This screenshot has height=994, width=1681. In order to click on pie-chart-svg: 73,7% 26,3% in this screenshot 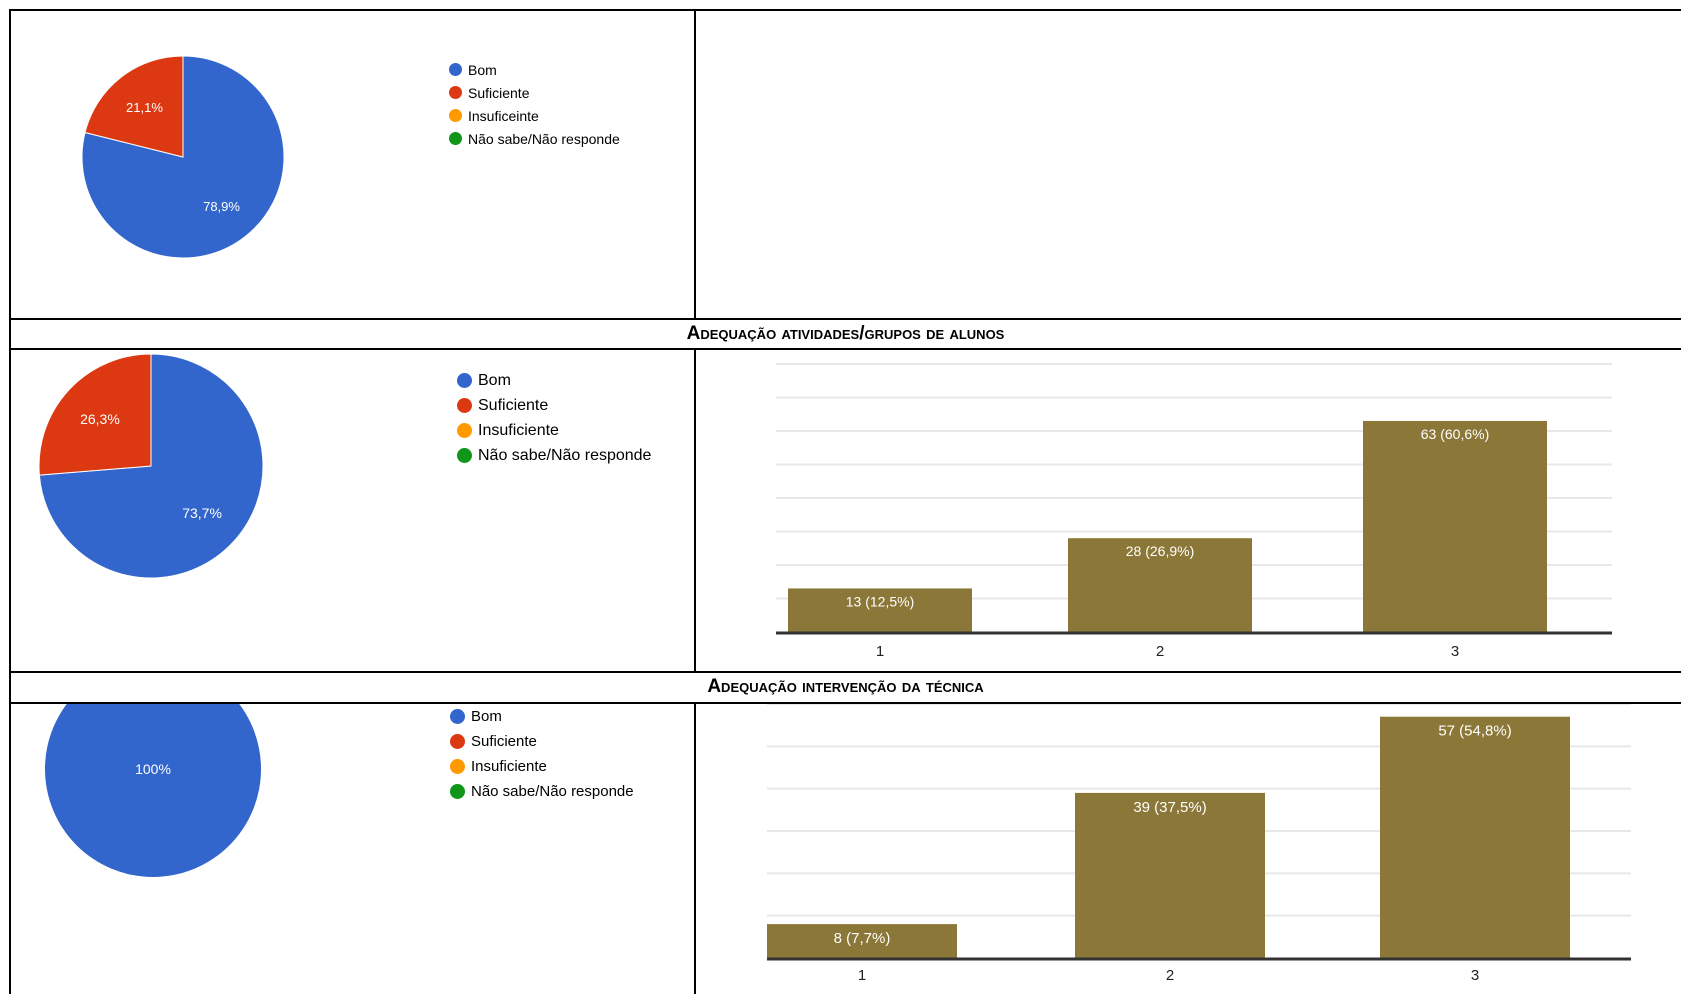, I will do `click(151, 466)`.